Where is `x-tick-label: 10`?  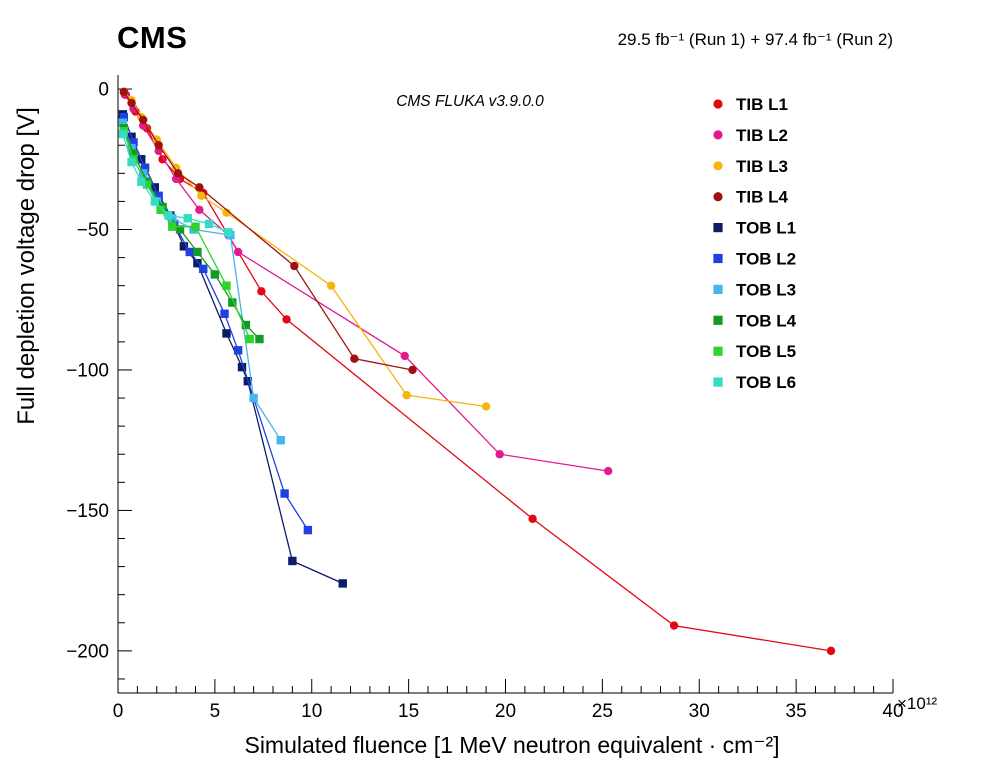
x-tick-label: 10 is located at coordinates (311, 711).